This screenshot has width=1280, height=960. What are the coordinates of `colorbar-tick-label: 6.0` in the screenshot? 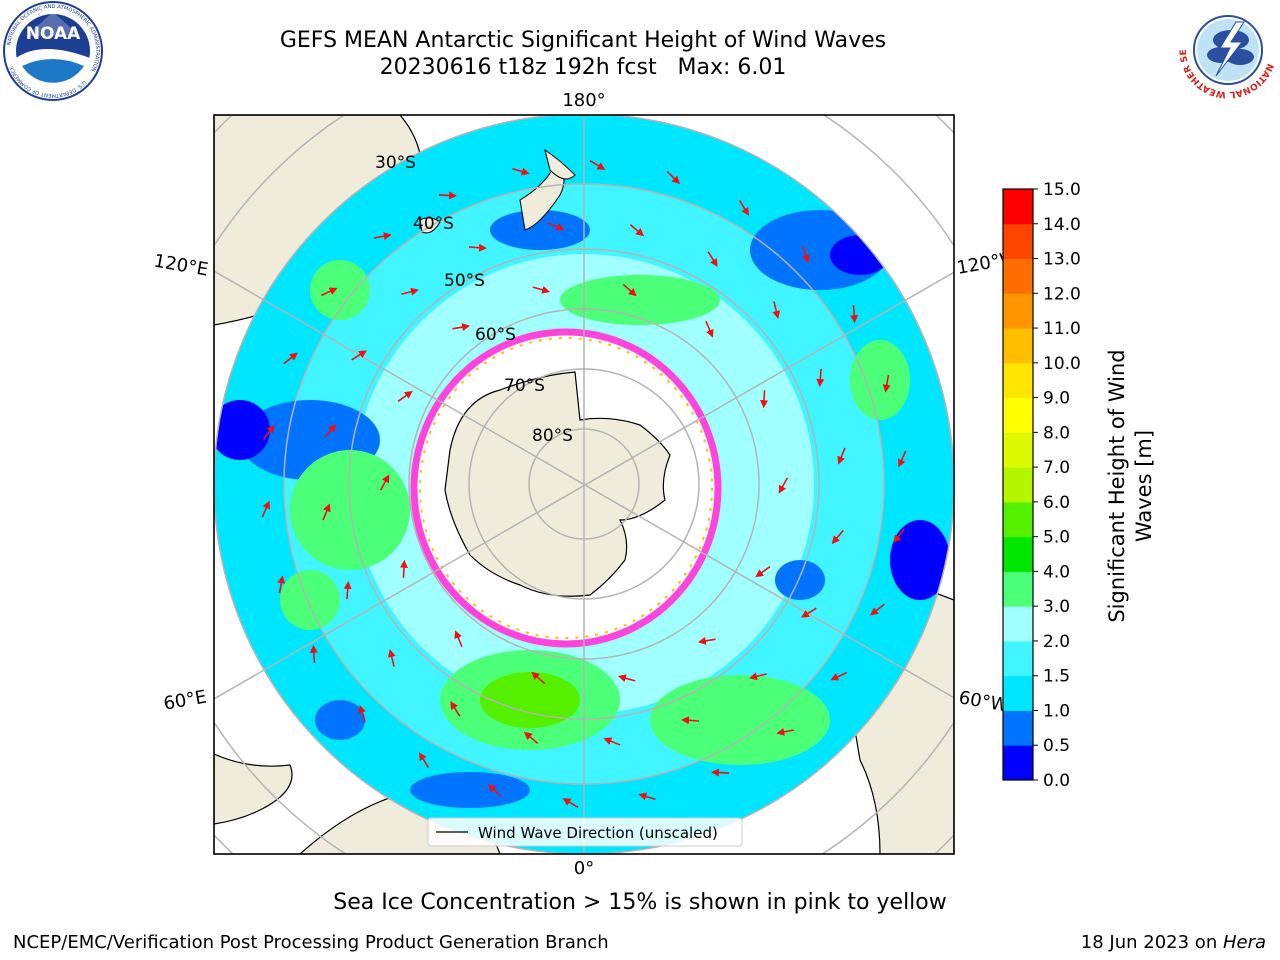 It's located at (1056, 503).